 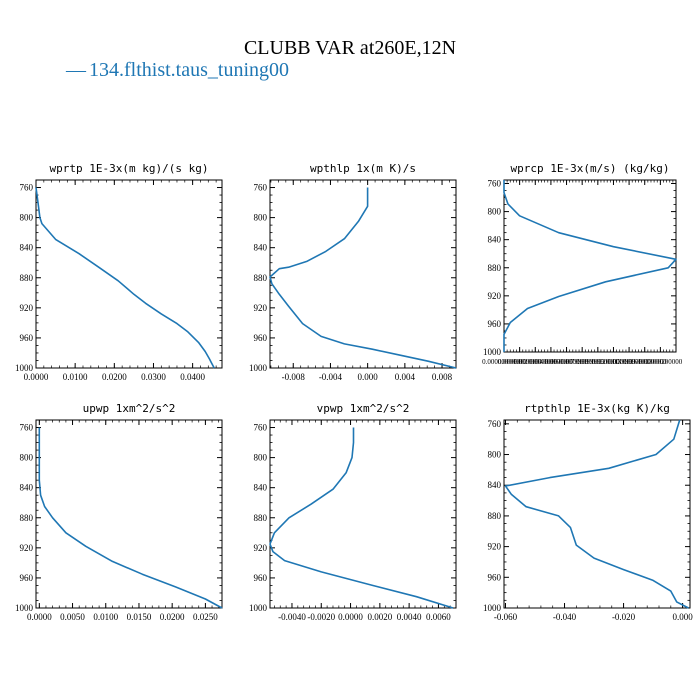 I want to click on x-tick-label: 0.00000200000, so click(x=660, y=362).